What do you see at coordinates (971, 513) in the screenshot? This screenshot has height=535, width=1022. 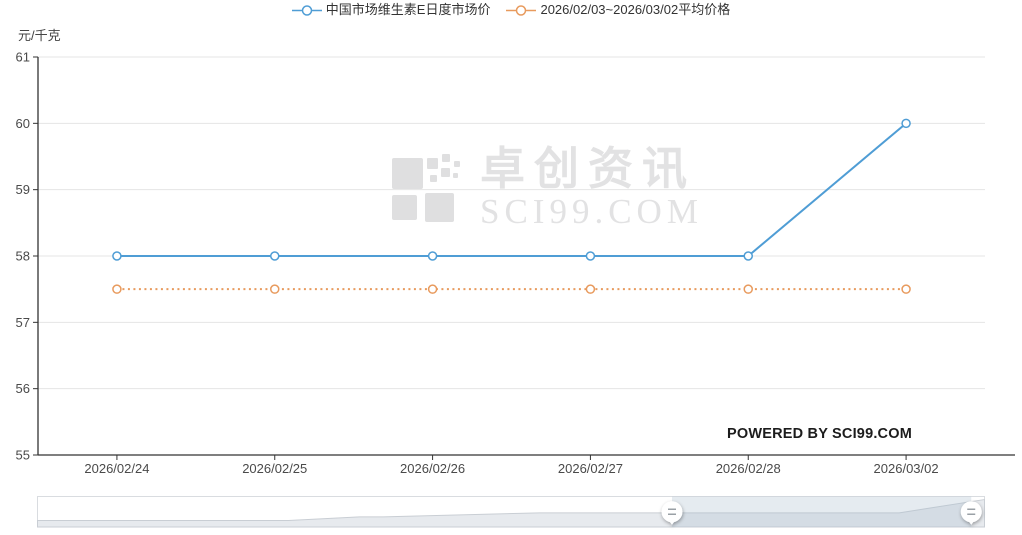 I see `nav-handle-right` at bounding box center [971, 513].